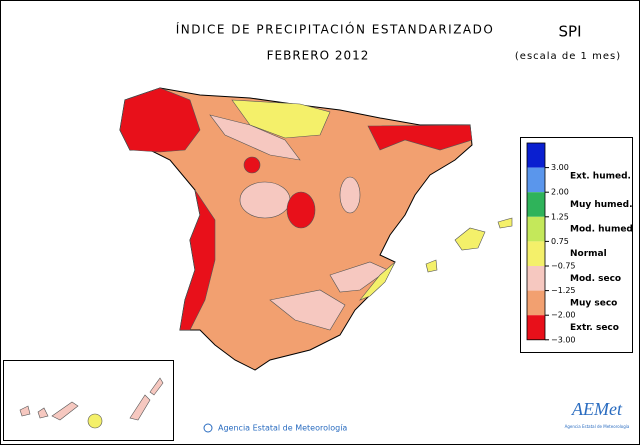 This screenshot has width=640, height=445. Describe the element at coordinates (593, 303) in the screenshot. I see `legend-class-label: Muy seco` at that location.